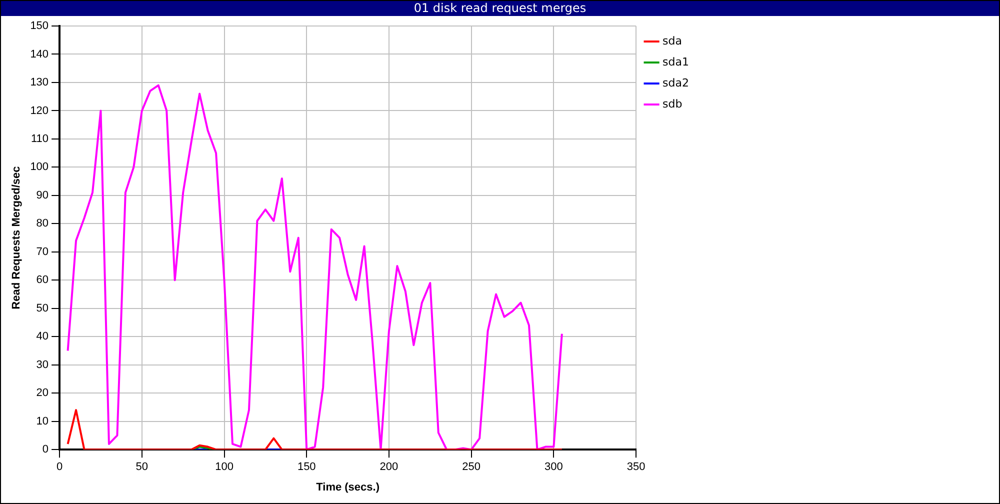  What do you see at coordinates (675, 83) in the screenshot?
I see `legend-label: sda2` at bounding box center [675, 83].